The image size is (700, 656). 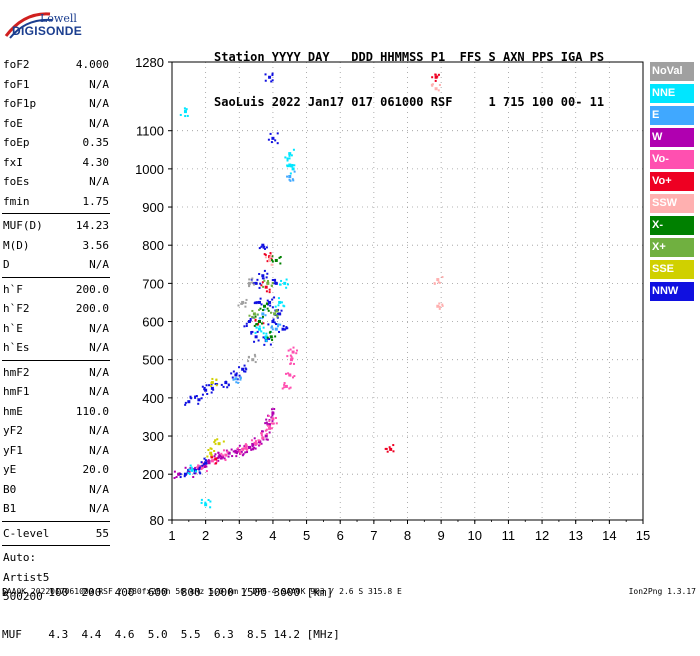 I want to click on legend-item-x-: X-, so click(x=672, y=225).